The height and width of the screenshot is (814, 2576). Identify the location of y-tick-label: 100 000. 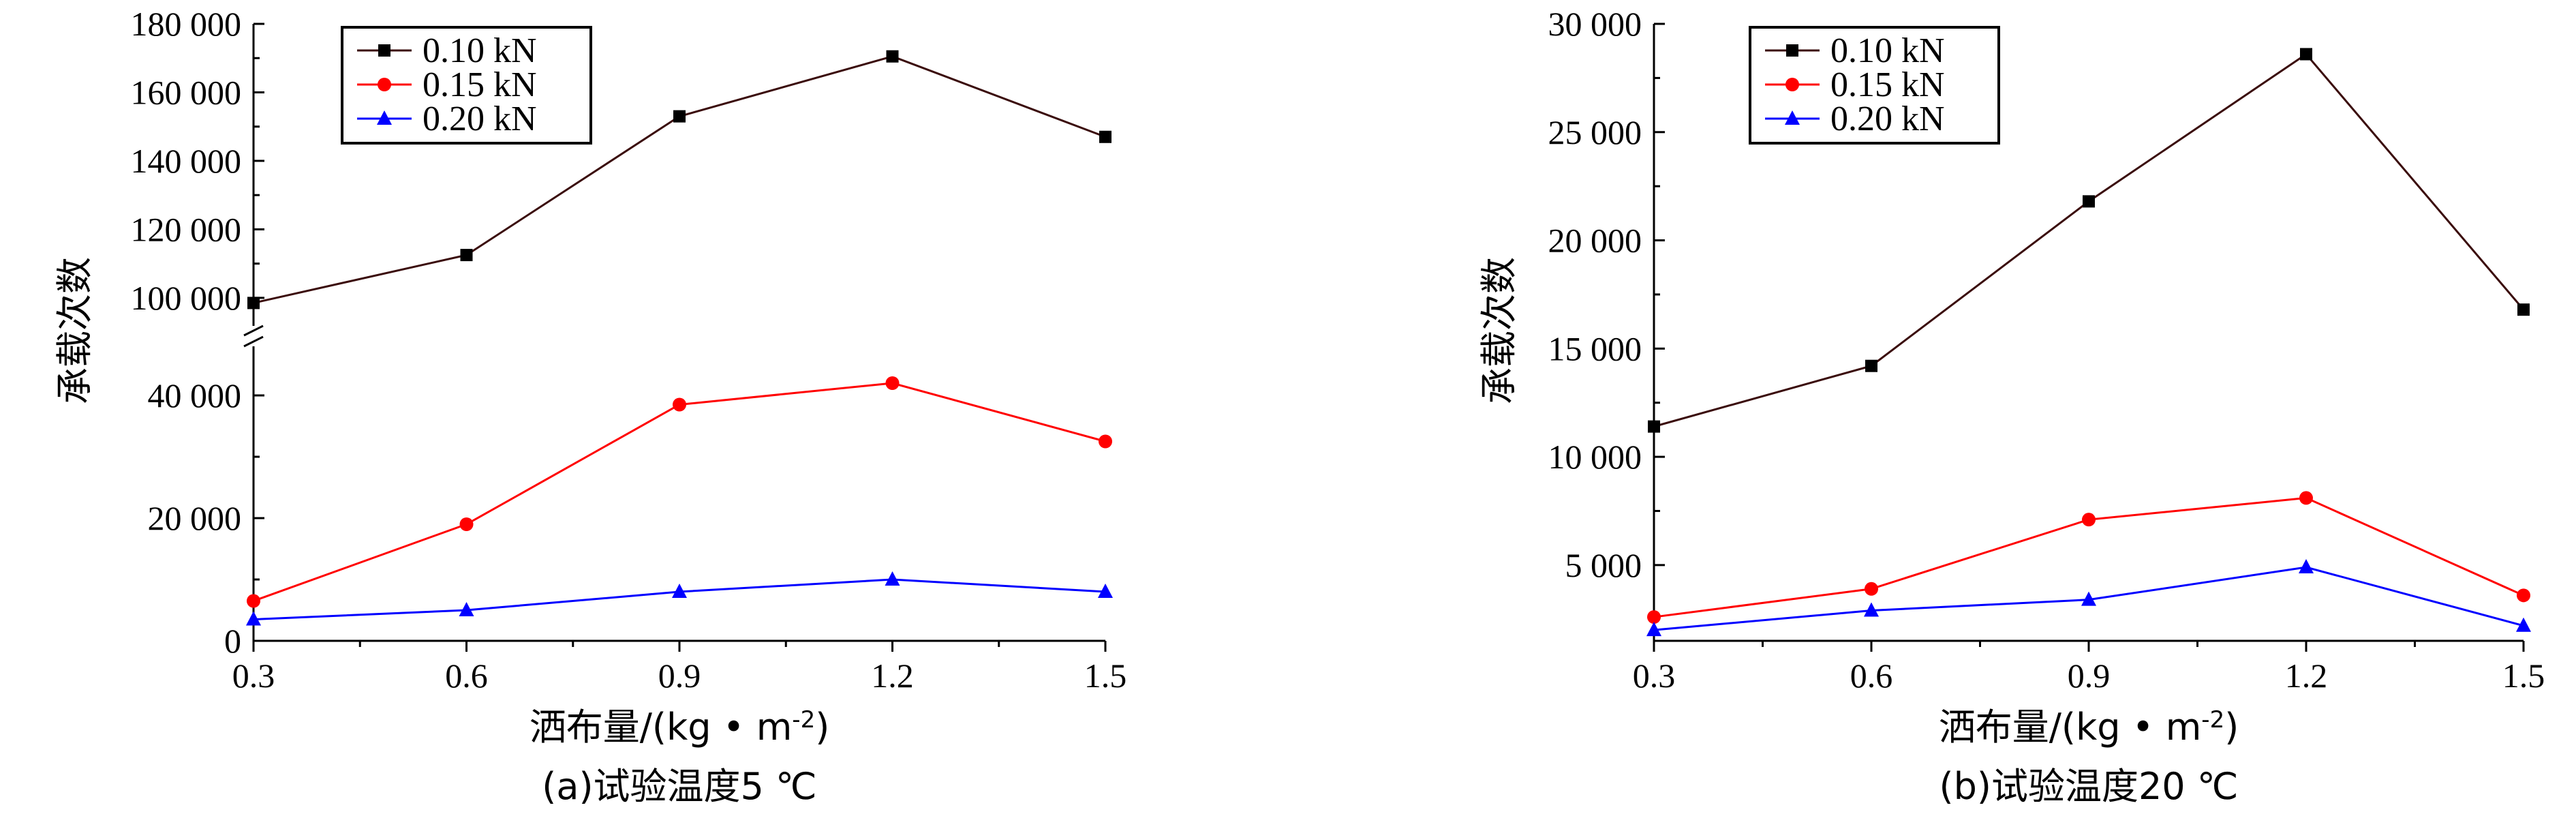
(186, 298).